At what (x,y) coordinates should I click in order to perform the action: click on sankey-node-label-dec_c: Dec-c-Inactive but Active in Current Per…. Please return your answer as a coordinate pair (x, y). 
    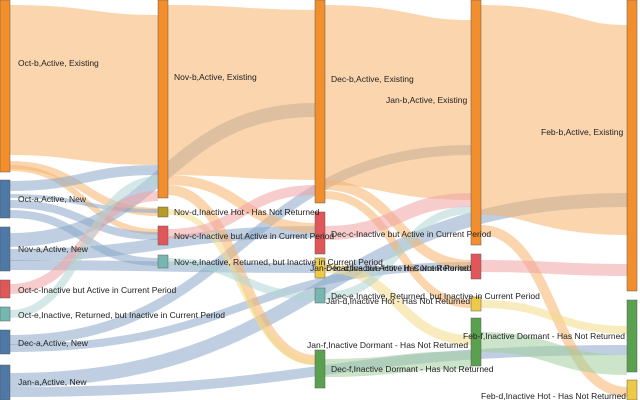
    Looking at the image, I should click on (411, 234).